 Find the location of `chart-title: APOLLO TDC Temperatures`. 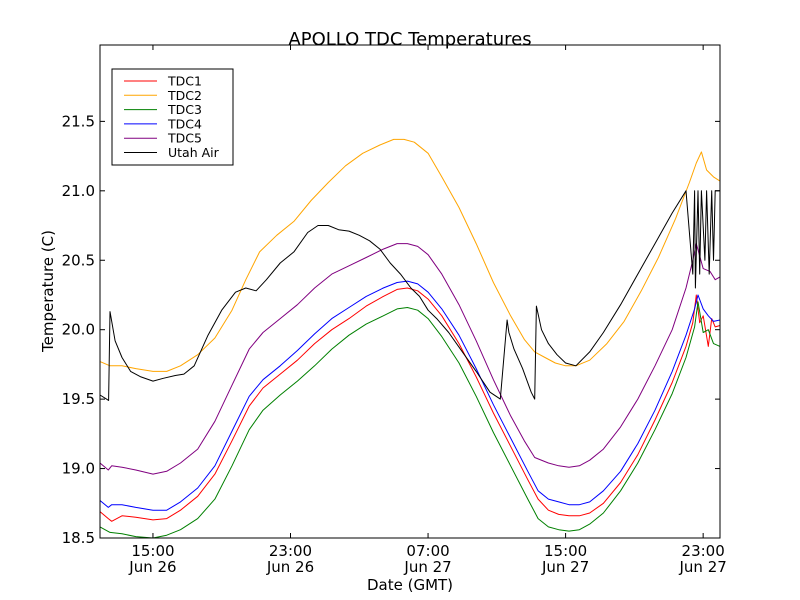

chart-title: APOLLO TDC Temperatures is located at coordinates (409, 39).